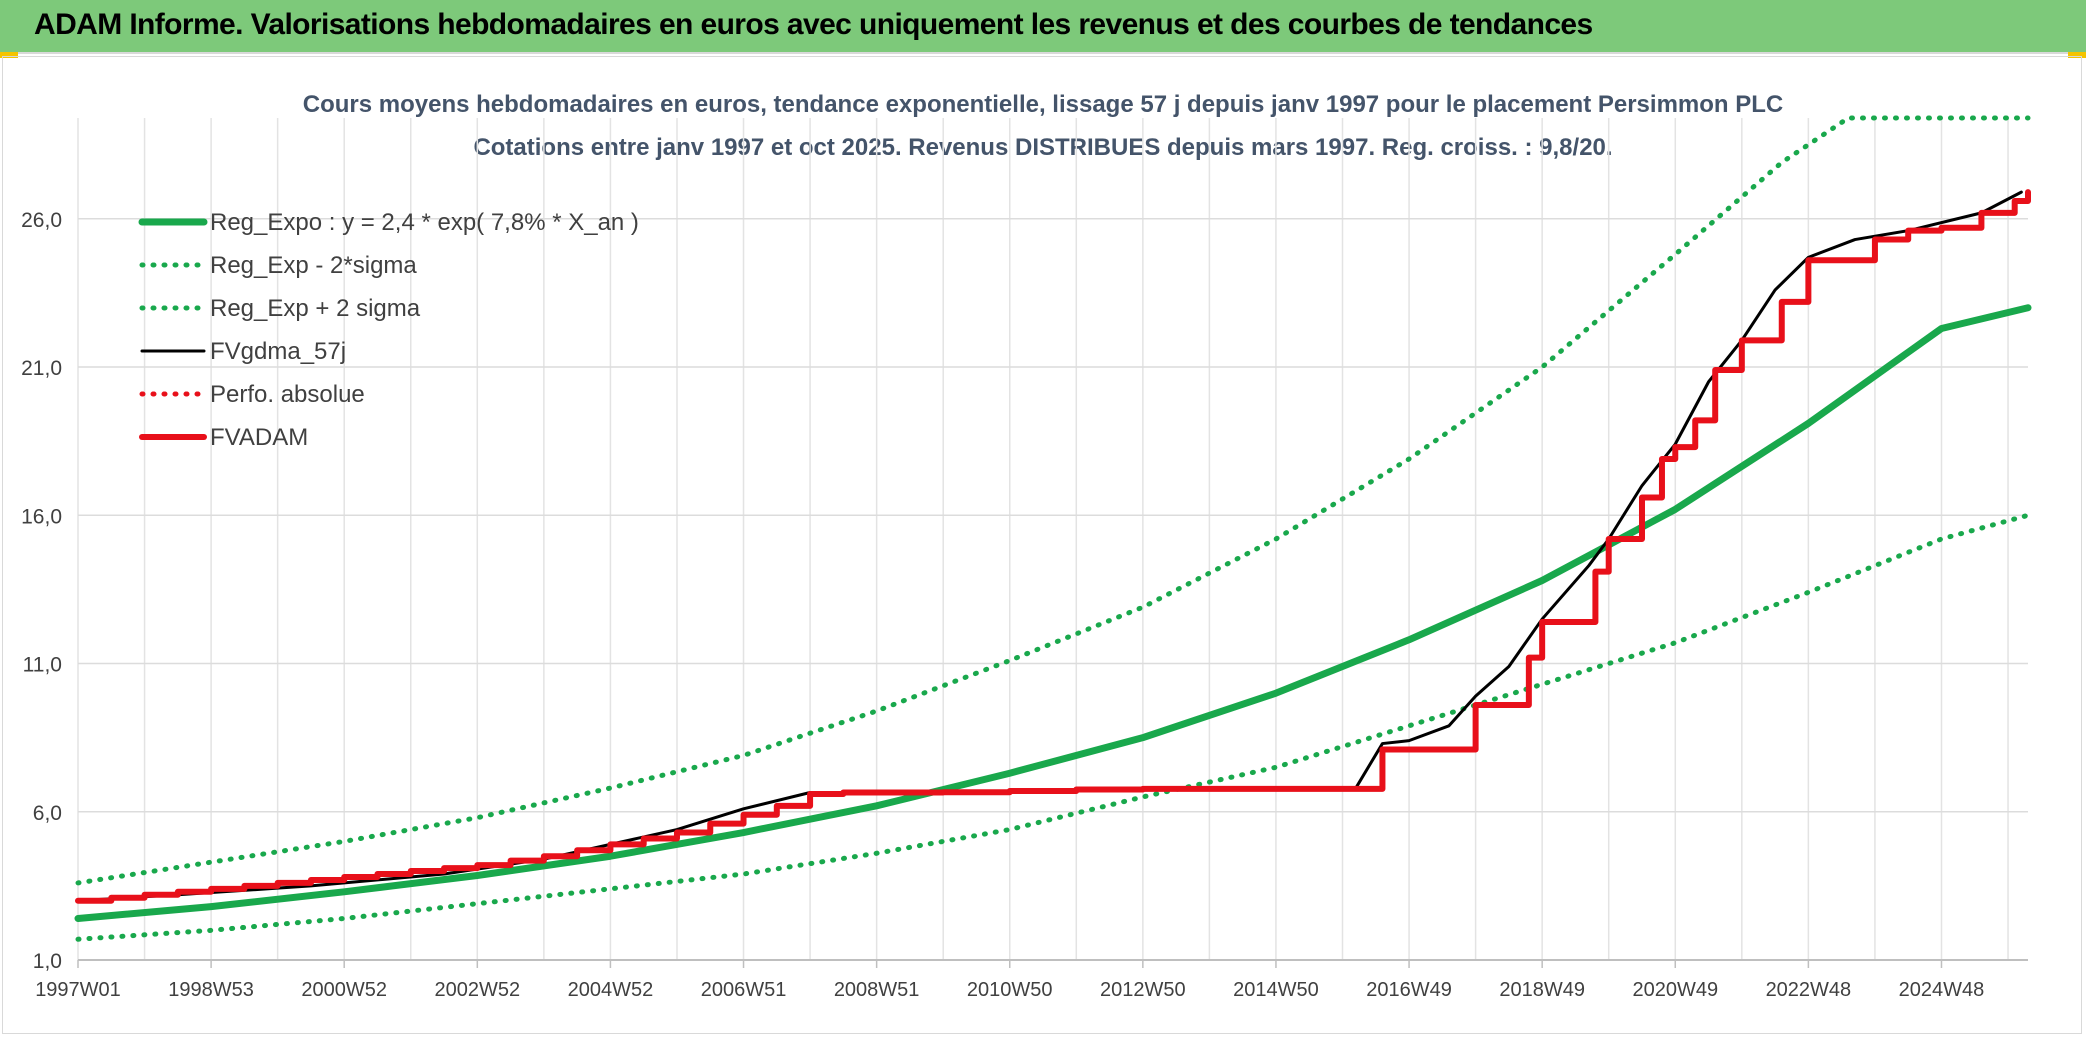 The width and height of the screenshot is (2086, 1037). What do you see at coordinates (259, 437) in the screenshot?
I see `legend-label: FVADAM` at bounding box center [259, 437].